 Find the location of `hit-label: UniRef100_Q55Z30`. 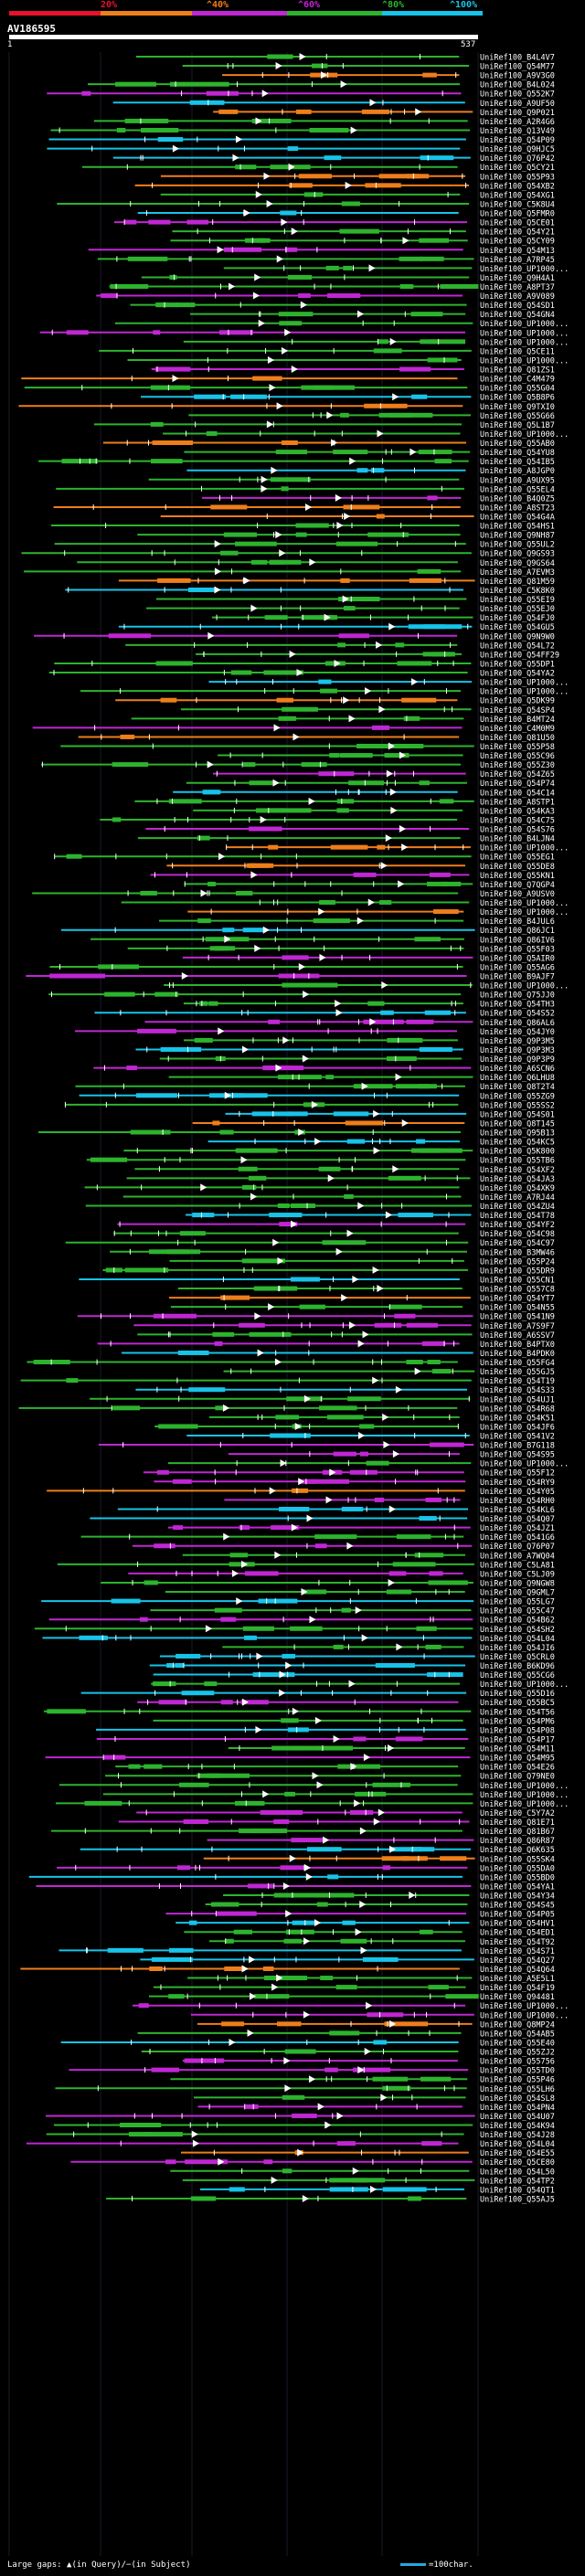

hit-label: UniRef100_Q55Z30 is located at coordinates (517, 765).